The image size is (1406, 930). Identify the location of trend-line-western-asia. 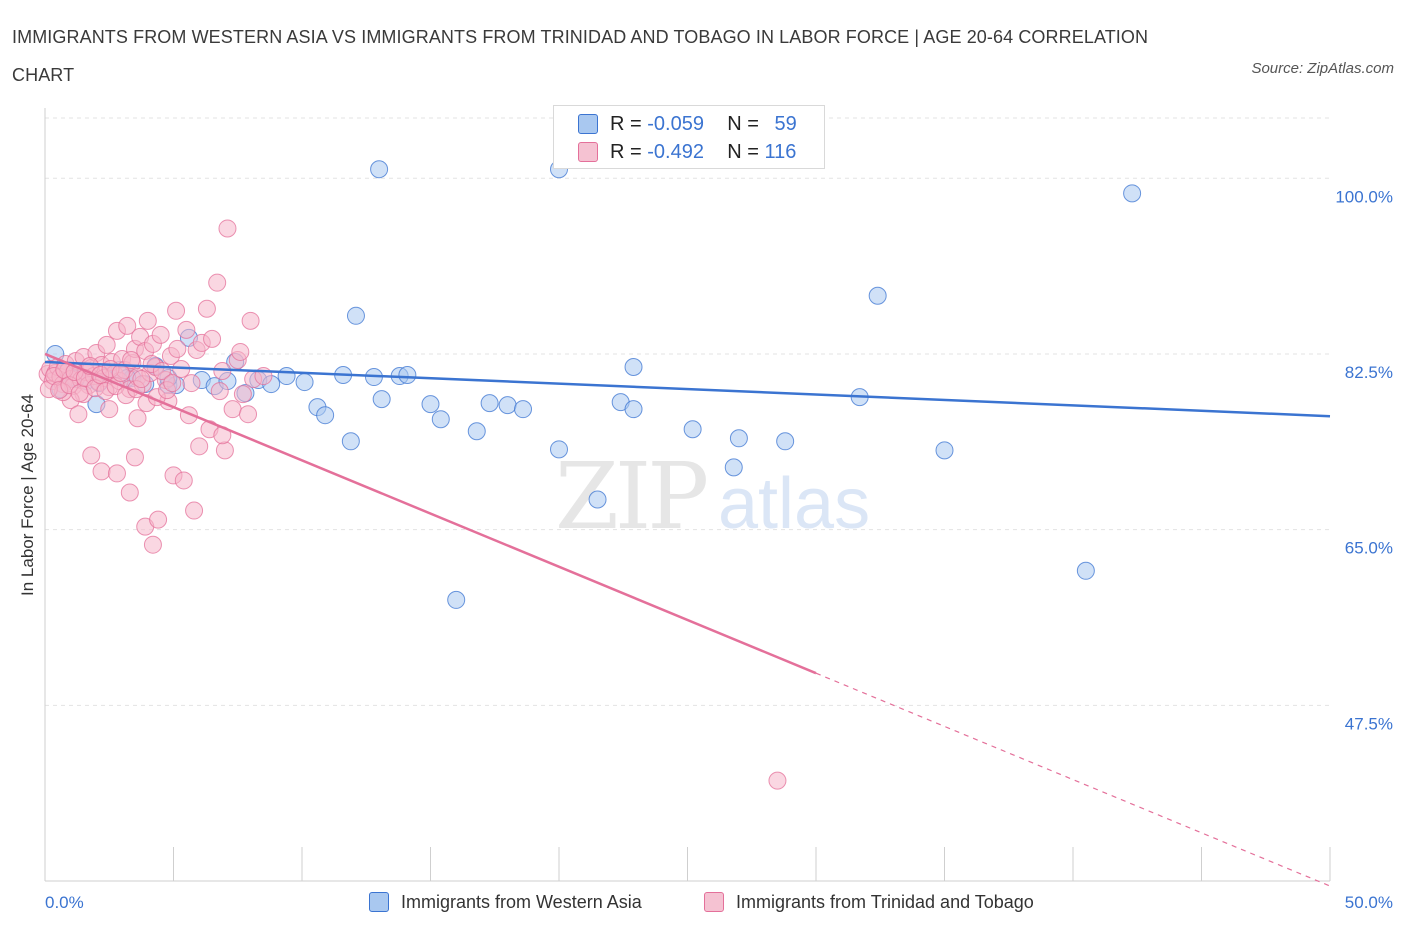
(687, 389).